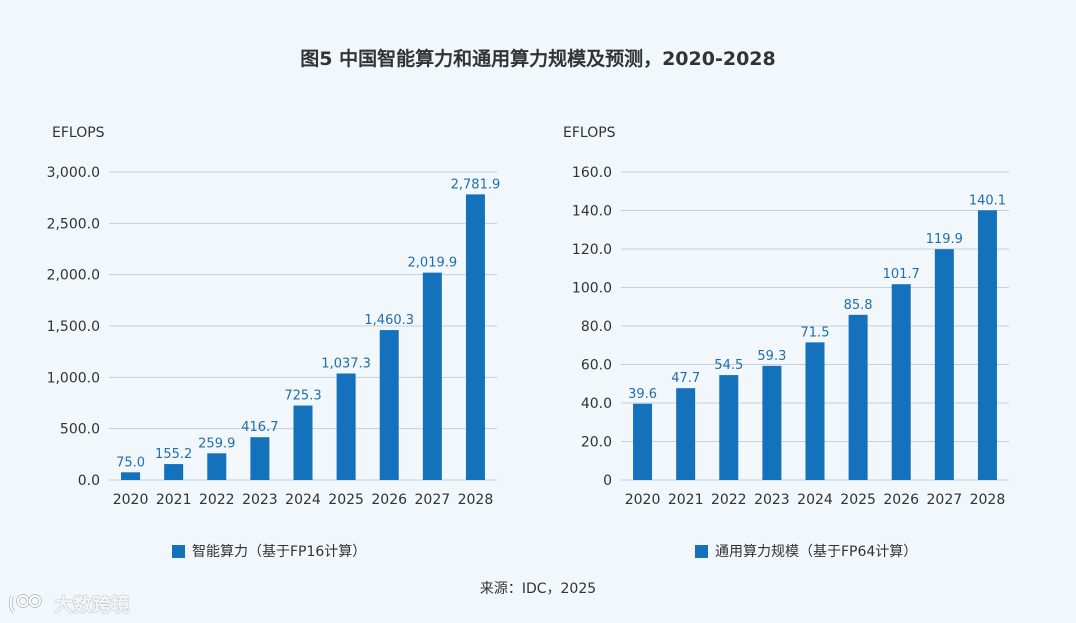  What do you see at coordinates (858, 305) in the screenshot?
I see `data-label-2025: 85.8` at bounding box center [858, 305].